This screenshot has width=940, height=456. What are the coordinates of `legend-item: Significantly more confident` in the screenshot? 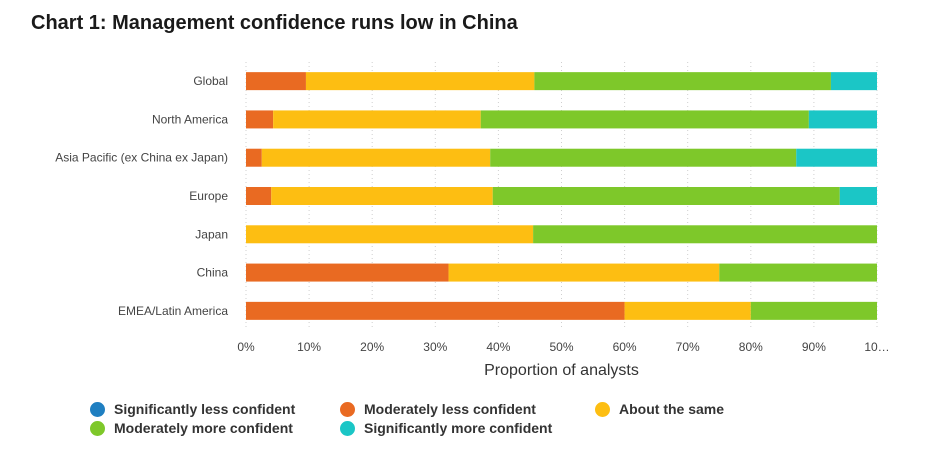 It's located at (446, 428).